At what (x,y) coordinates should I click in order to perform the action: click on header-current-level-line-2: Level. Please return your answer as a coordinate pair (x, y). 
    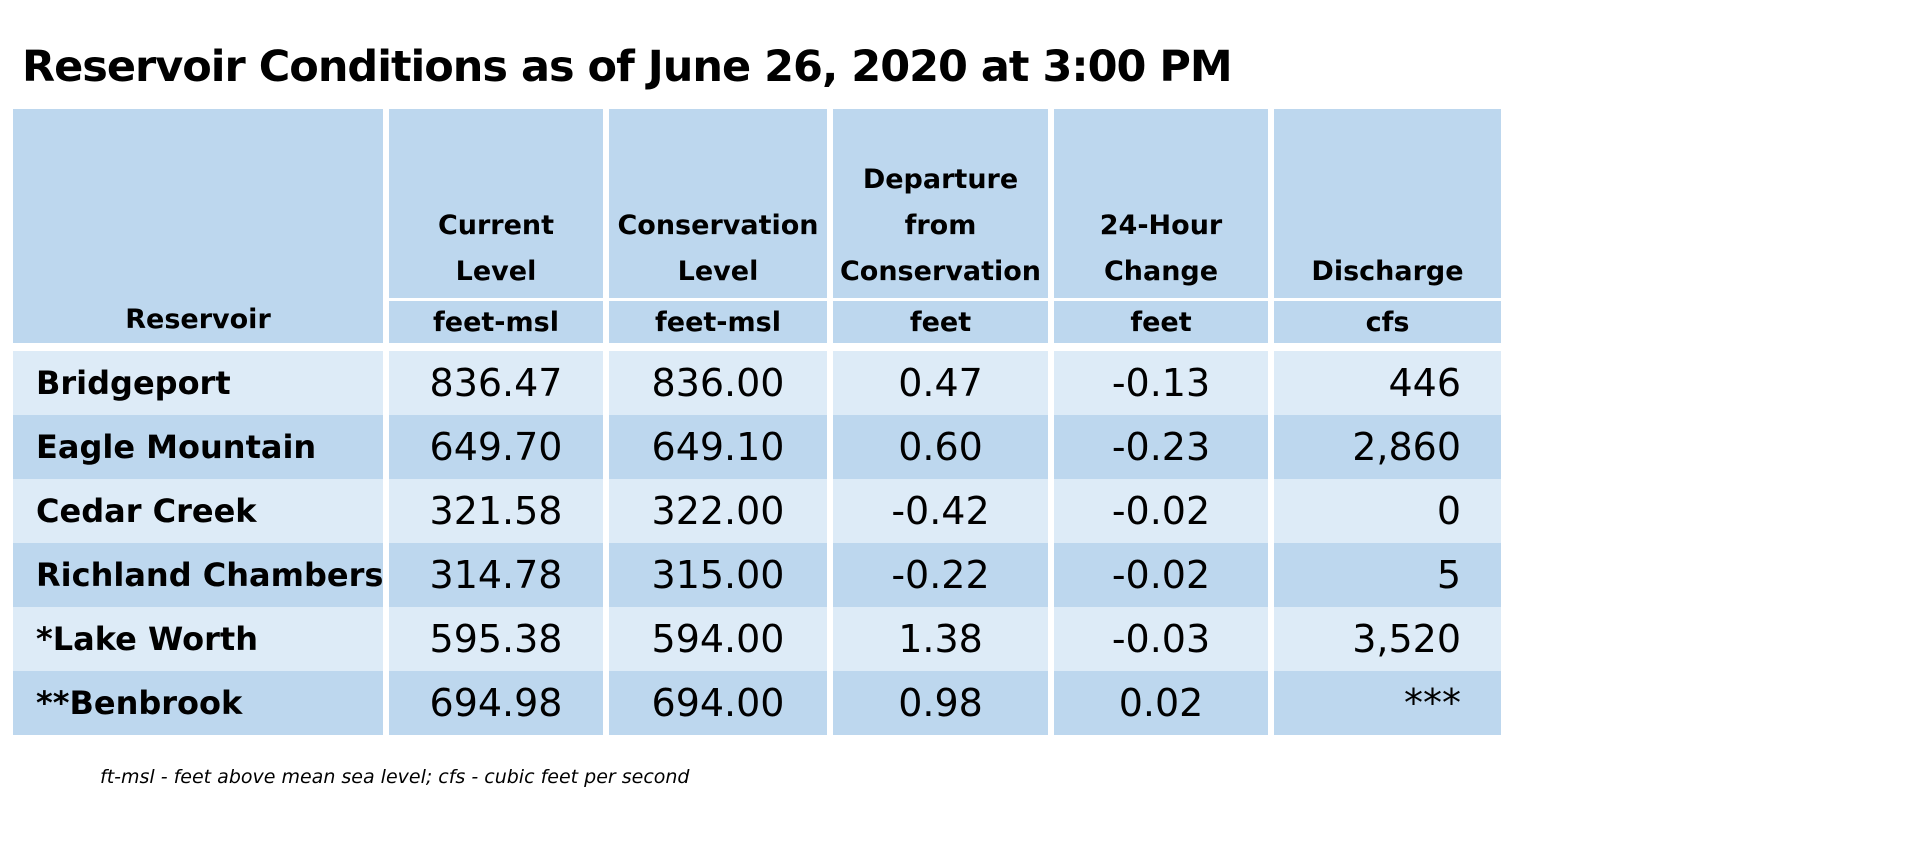
    Looking at the image, I should click on (496, 271).